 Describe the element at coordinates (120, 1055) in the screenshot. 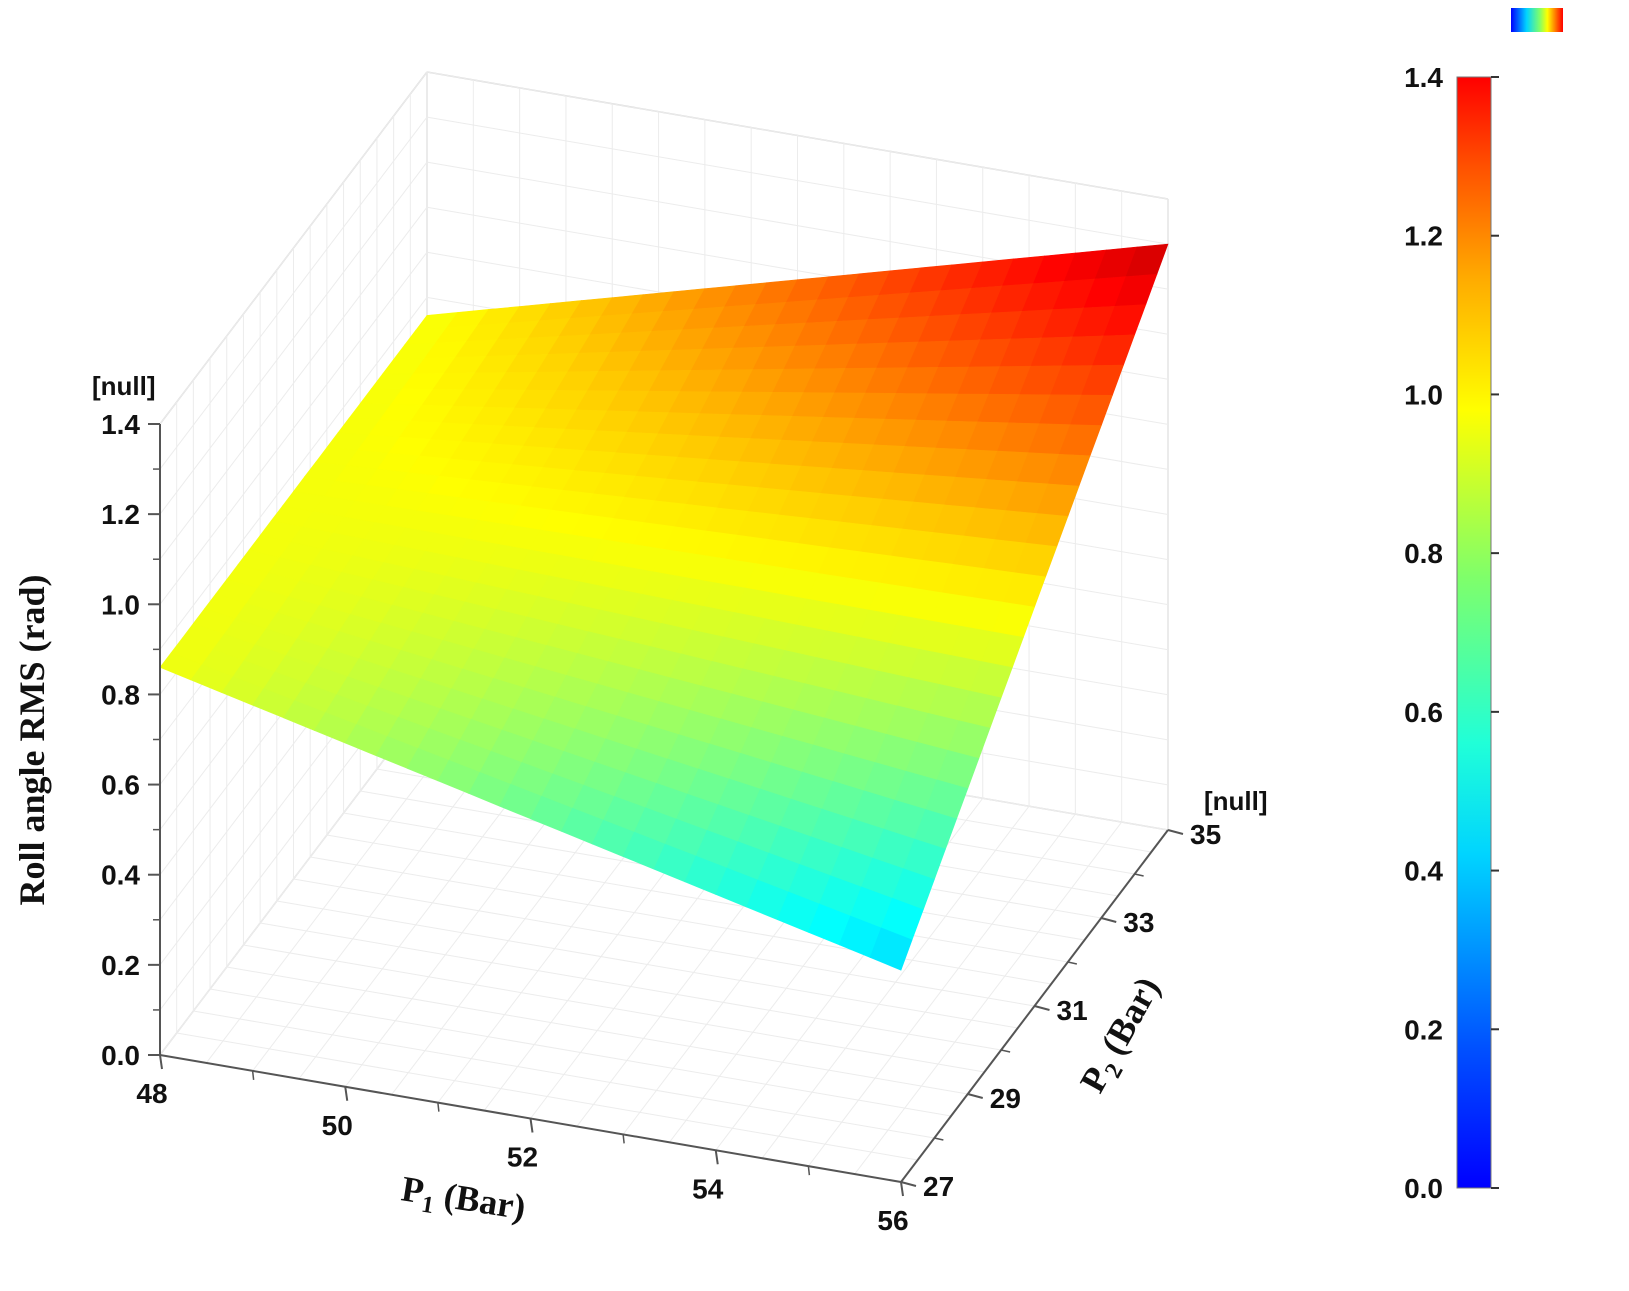

I see `z-tick-label: 0.0` at that location.